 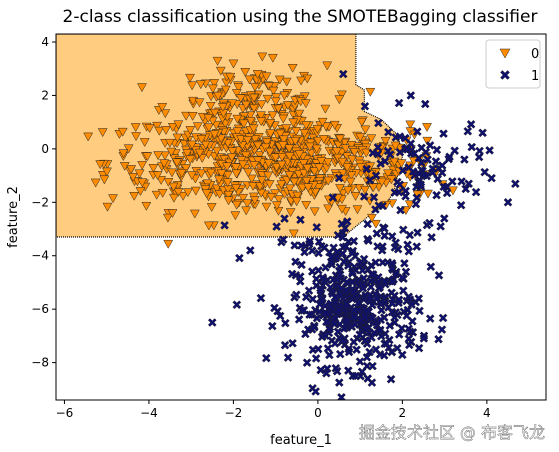 What do you see at coordinates (452, 432) in the screenshot?
I see `watermark: 掘金技术社区 @ 布客飞龙` at bounding box center [452, 432].